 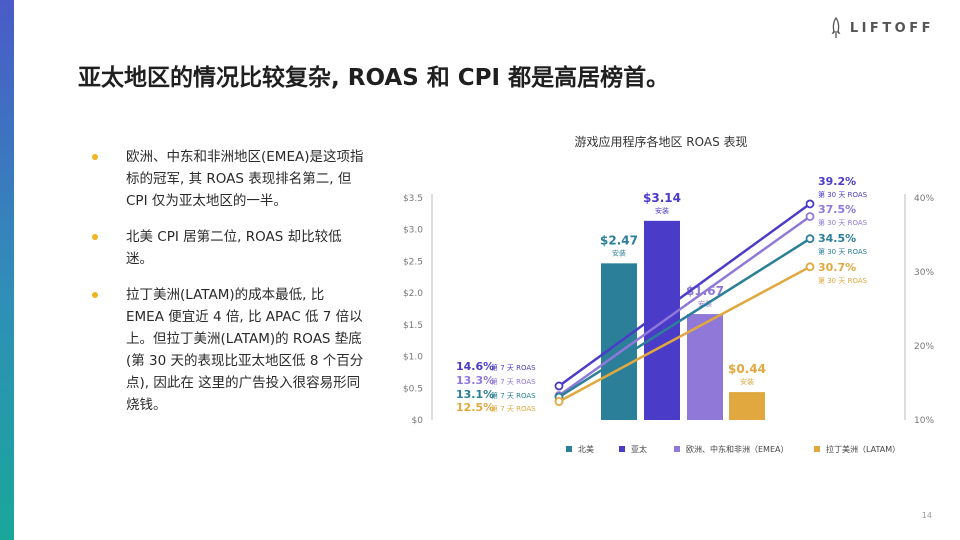 I want to click on day30-value-label: 39.2%, so click(x=837, y=181).